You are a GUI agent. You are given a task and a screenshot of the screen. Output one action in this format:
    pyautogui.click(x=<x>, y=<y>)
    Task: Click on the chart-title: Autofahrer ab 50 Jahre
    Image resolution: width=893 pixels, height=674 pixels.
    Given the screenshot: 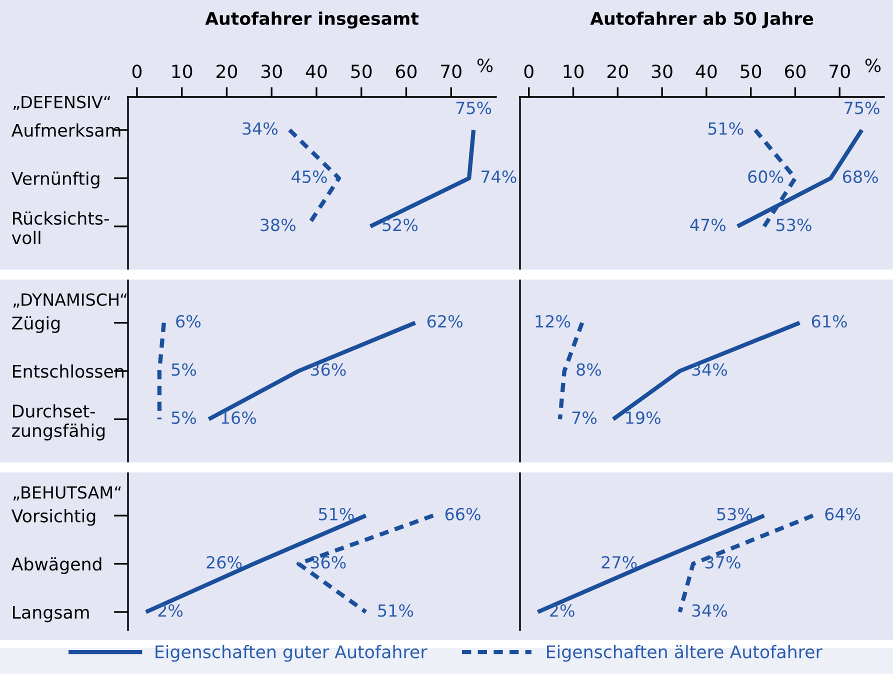 What is the action you would take?
    pyautogui.click(x=702, y=20)
    